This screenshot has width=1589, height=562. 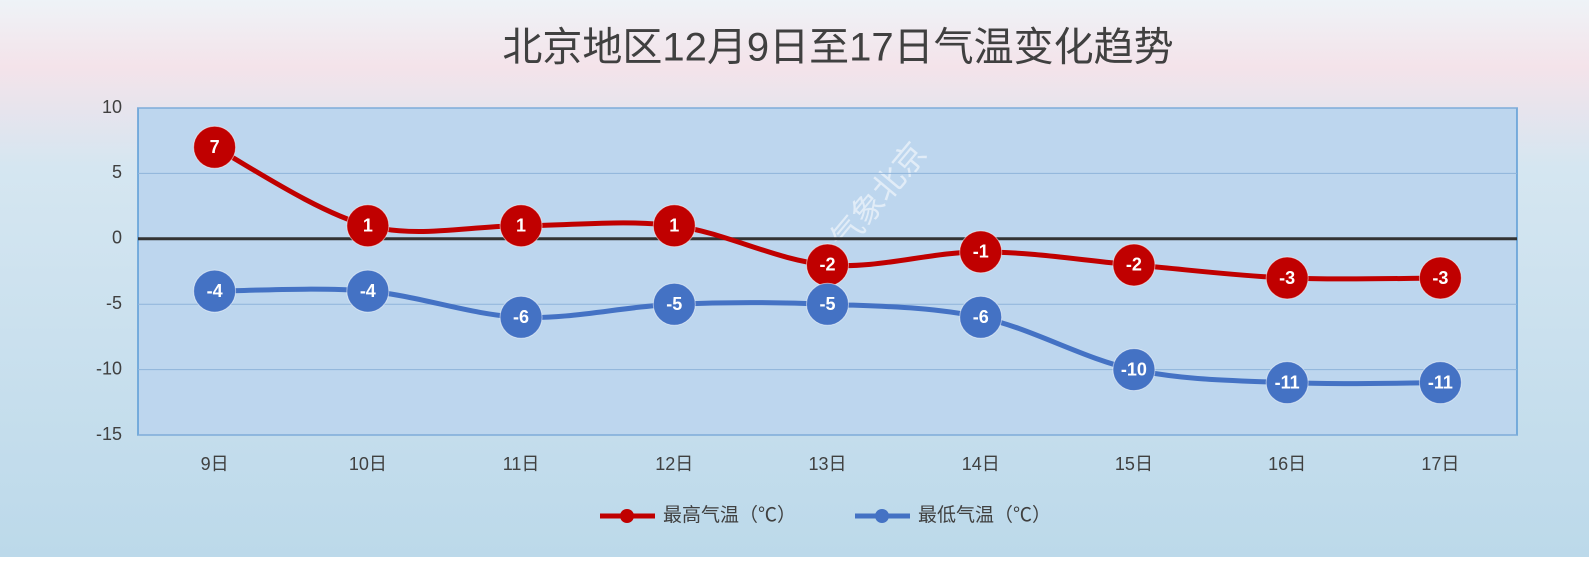 What do you see at coordinates (984, 515) in the screenshot?
I see `legend-label: 最低气温（℃）` at bounding box center [984, 515].